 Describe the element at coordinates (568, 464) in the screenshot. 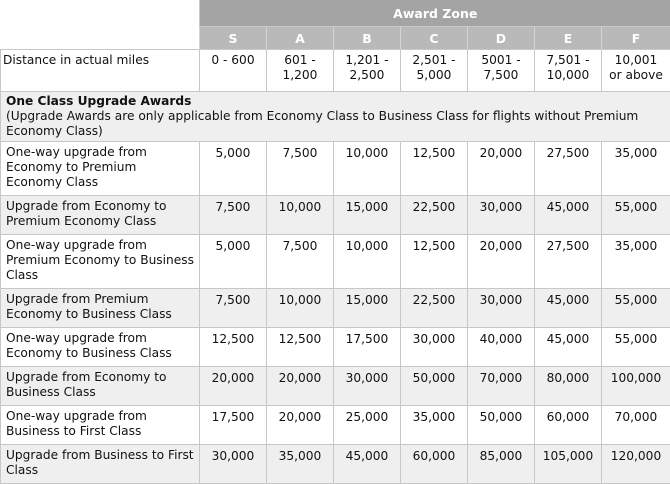

I see `mileage-cell: 105,000` at that location.